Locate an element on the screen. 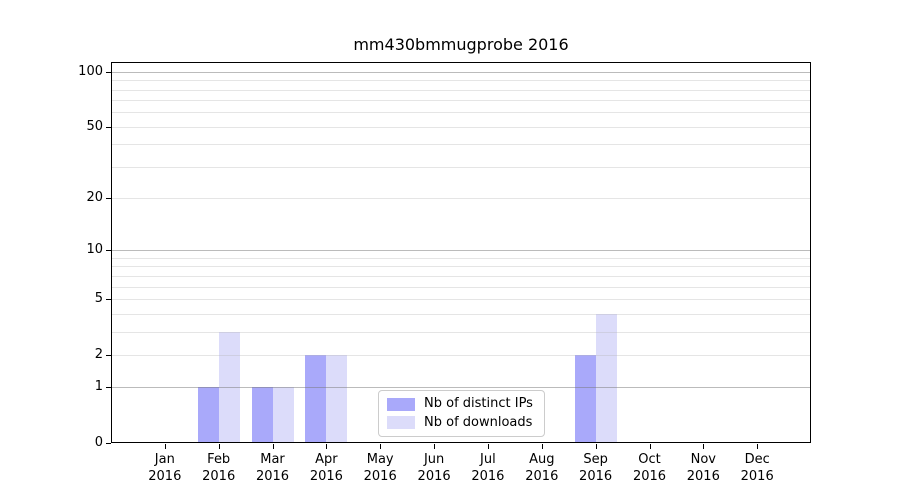 This screenshot has height=500, width=900. month-label: Aug is located at coordinates (542, 459).